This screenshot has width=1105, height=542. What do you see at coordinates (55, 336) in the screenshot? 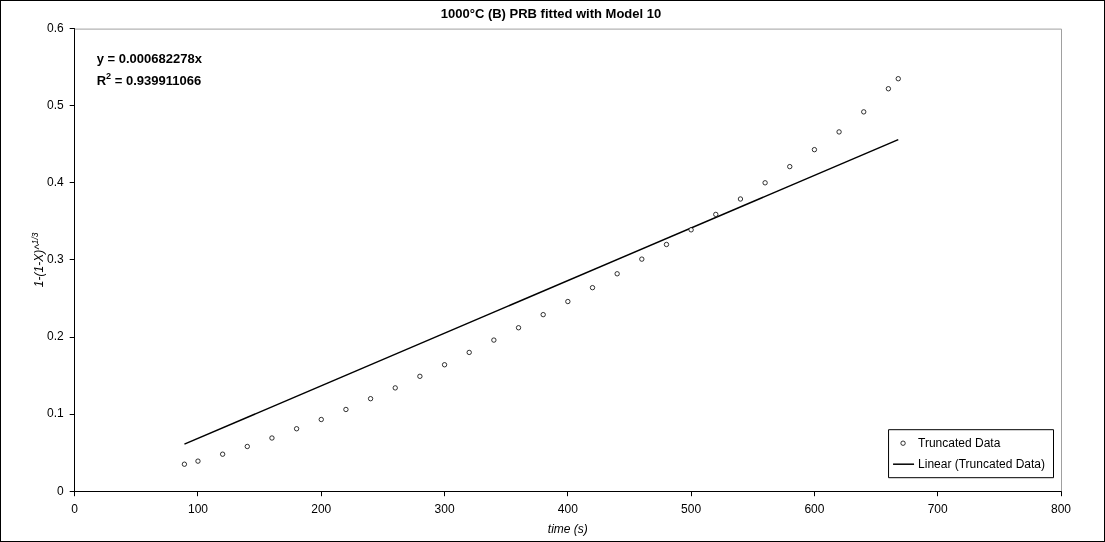
I see `y-tick-label: 0.2` at bounding box center [55, 336].